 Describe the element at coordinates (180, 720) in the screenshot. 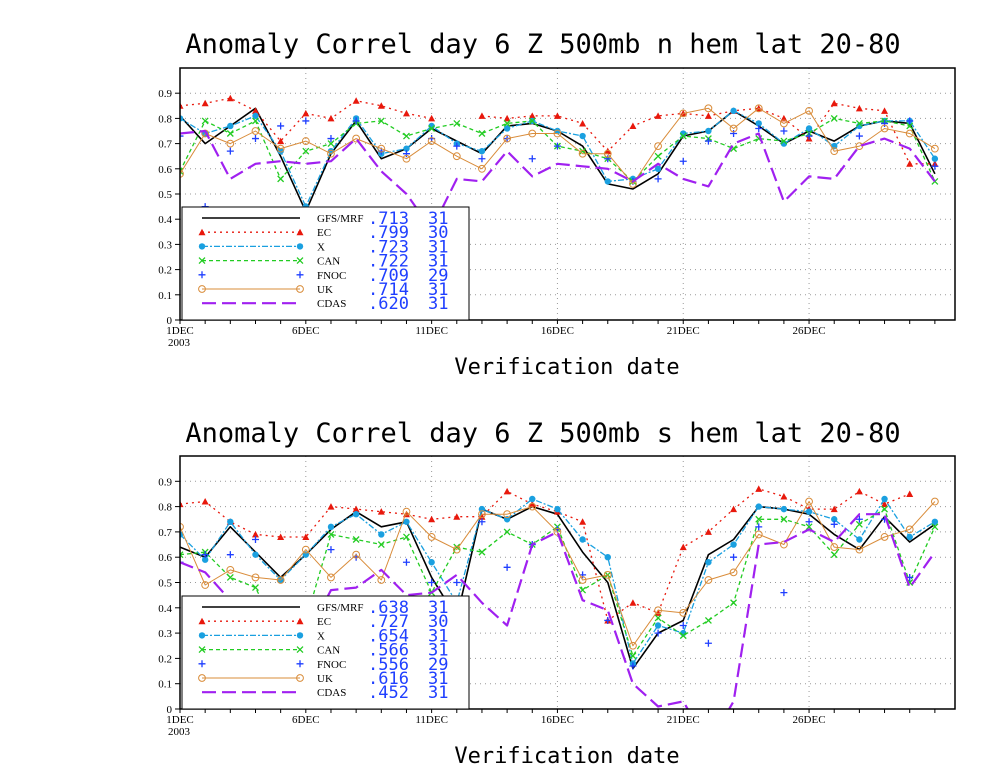

I see `x-tick-label: 1DEC` at that location.